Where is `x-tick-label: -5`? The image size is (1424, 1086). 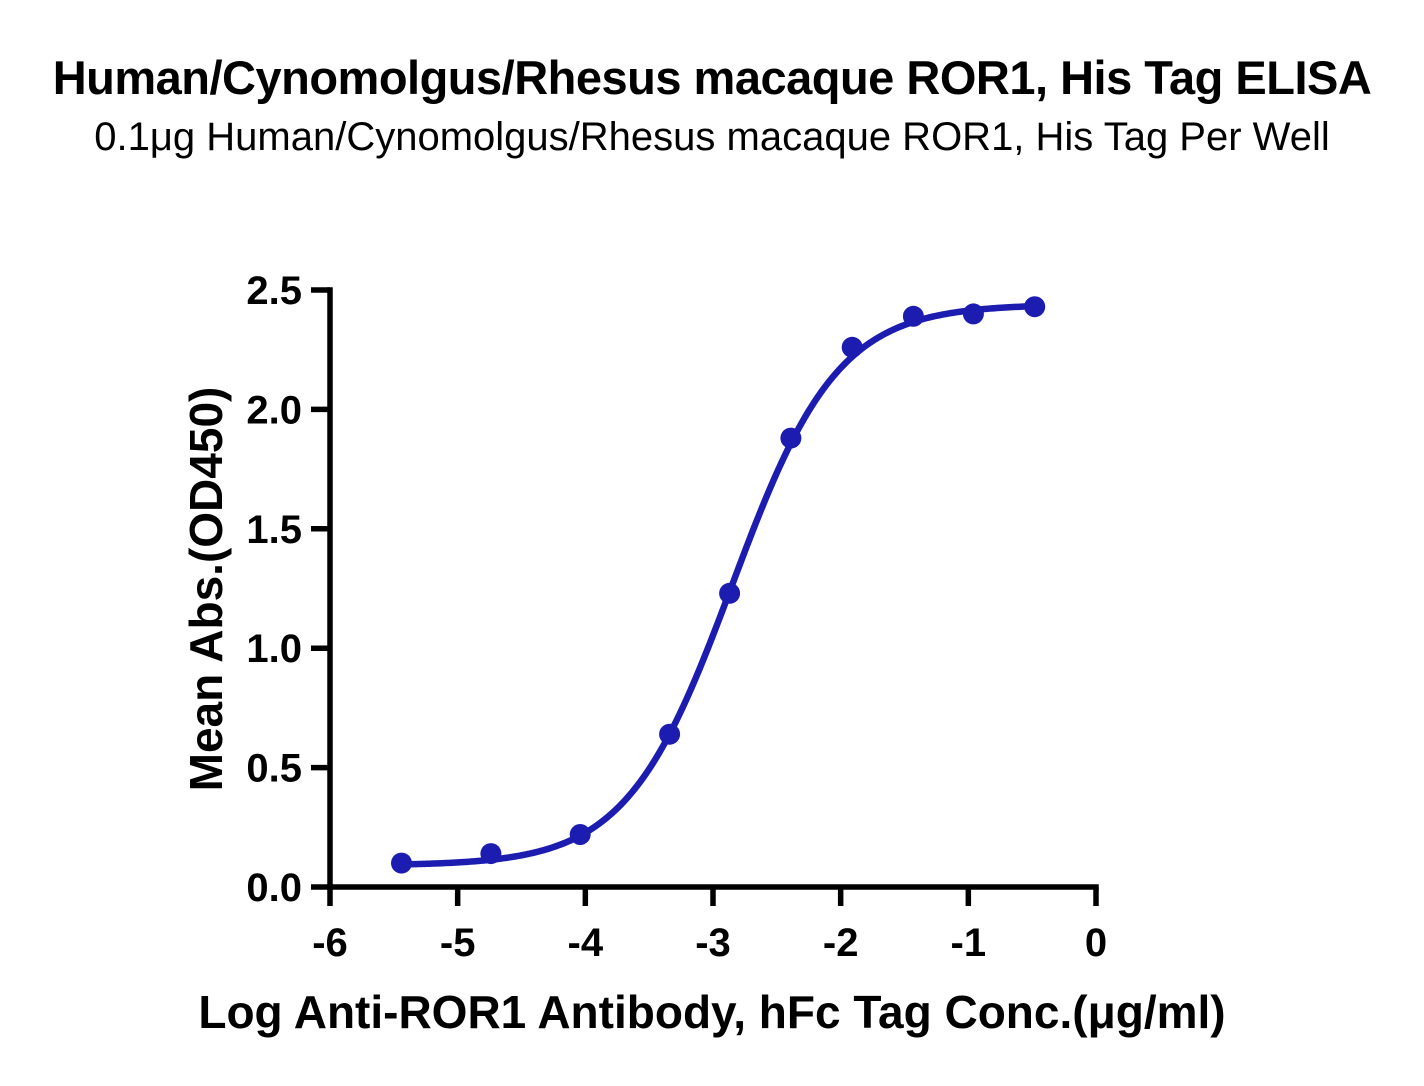 x-tick-label: -5 is located at coordinates (458, 943).